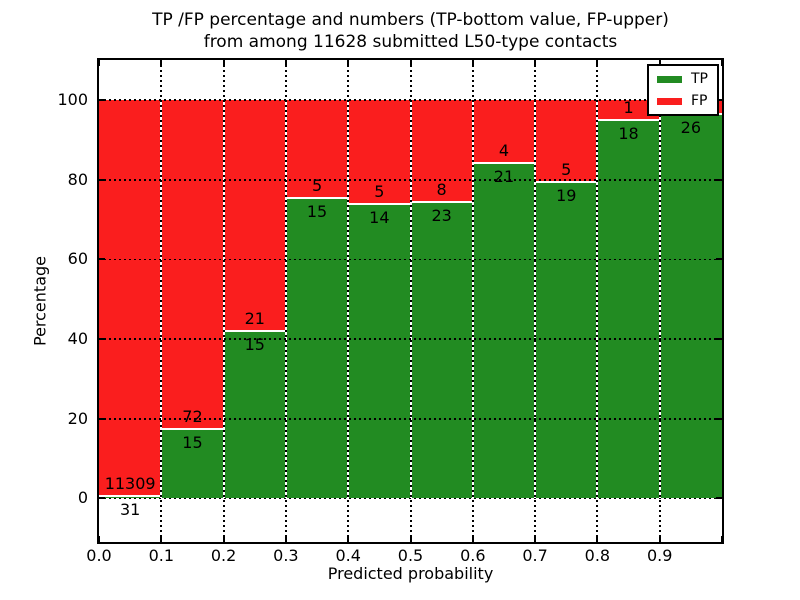  What do you see at coordinates (410, 573) in the screenshot?
I see `x-axis-label: Predicted probability` at bounding box center [410, 573].